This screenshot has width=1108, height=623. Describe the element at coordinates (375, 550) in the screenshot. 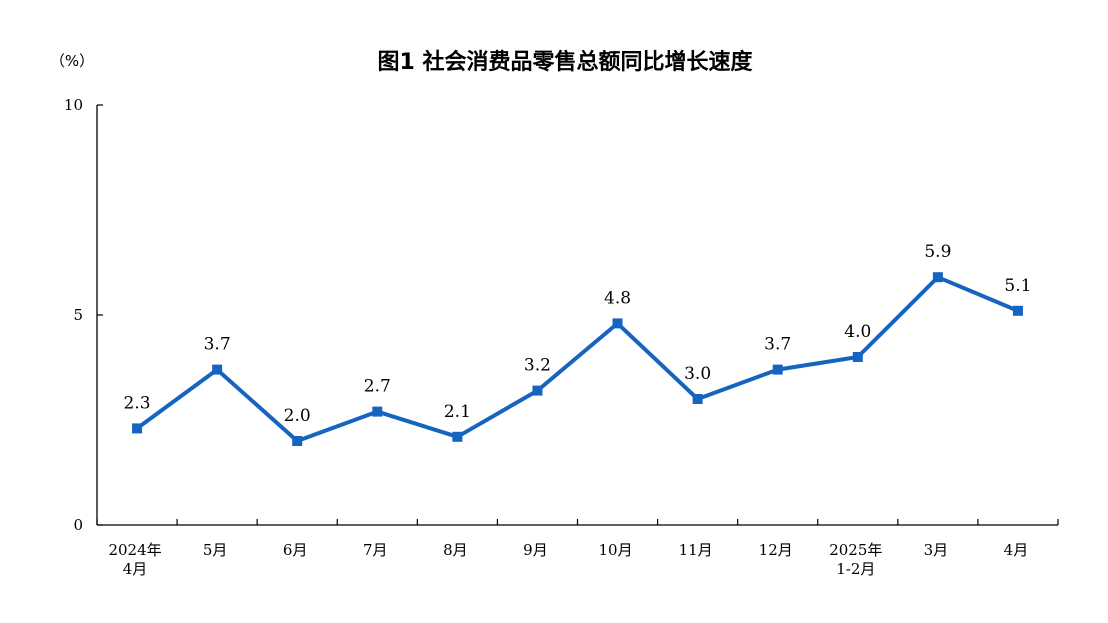

I see `x-tick-label: 7月` at that location.